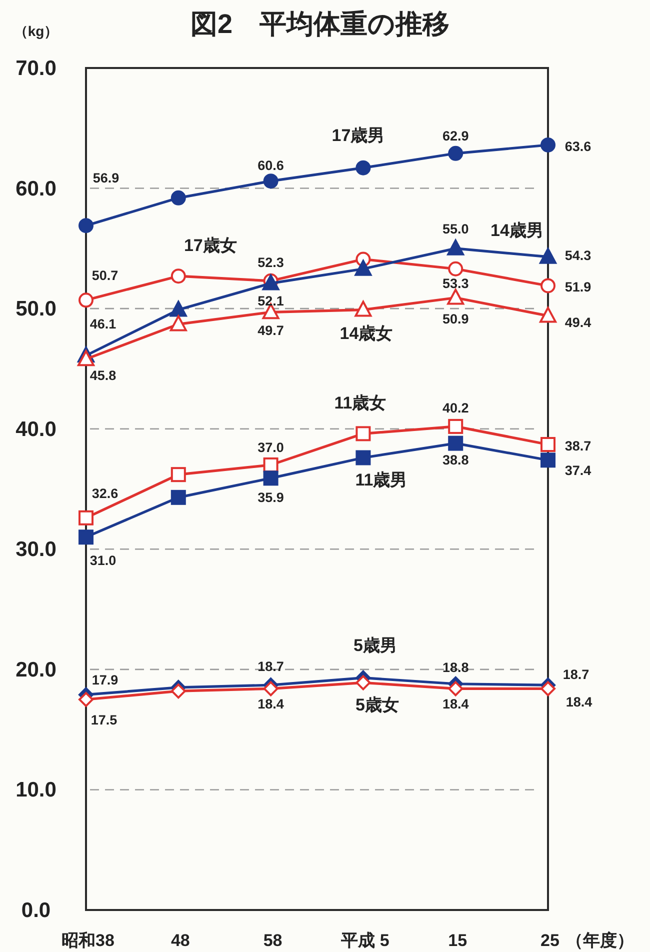 Image resolution: width=650 pixels, height=952 pixels. Describe the element at coordinates (550, 940) in the screenshot. I see `x-tick-label: 25` at that location.